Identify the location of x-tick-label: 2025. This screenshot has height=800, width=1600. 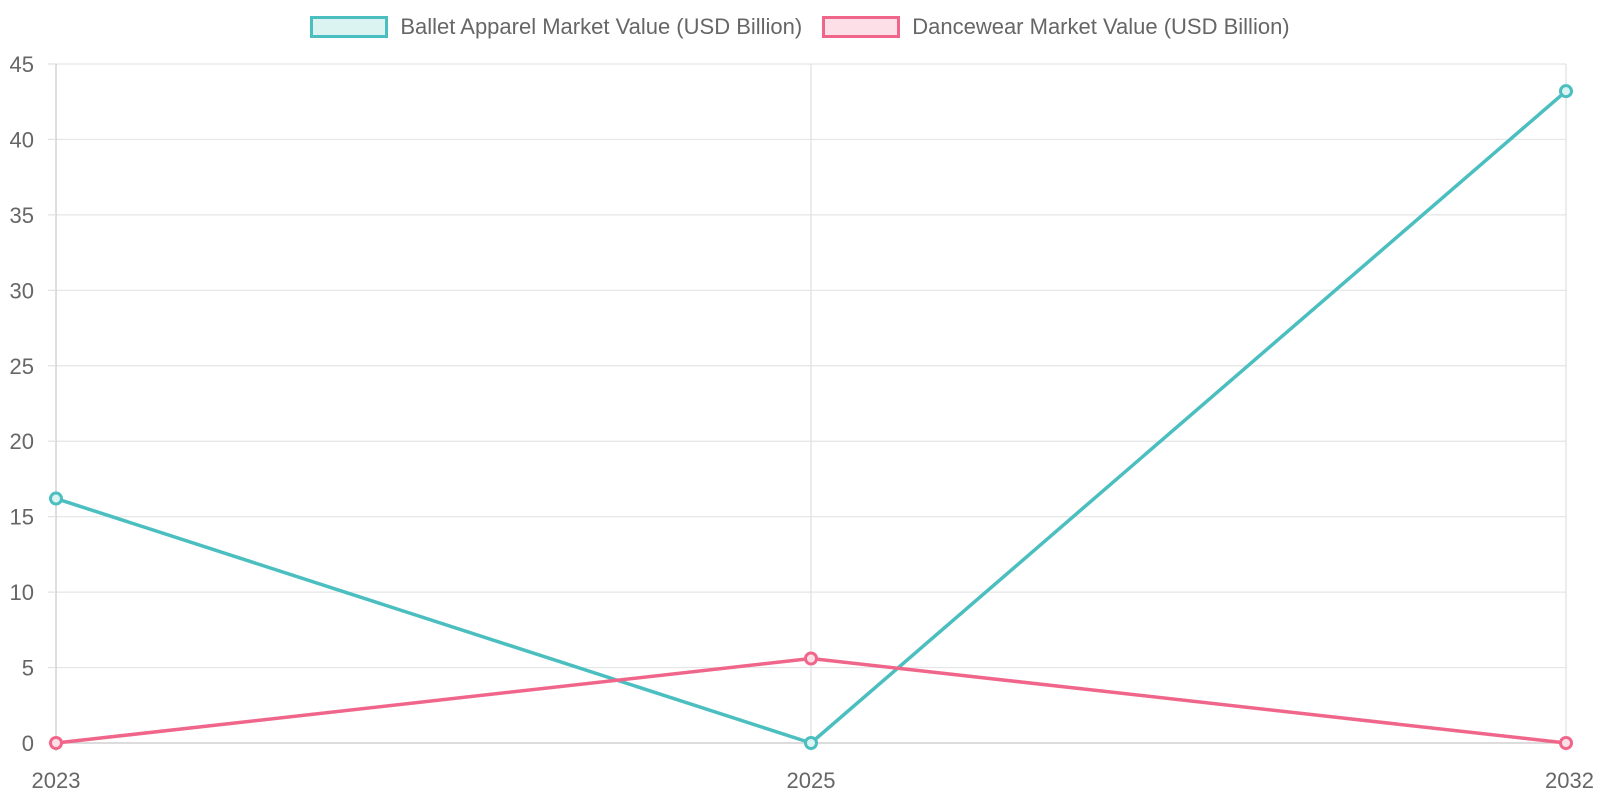
(811, 780).